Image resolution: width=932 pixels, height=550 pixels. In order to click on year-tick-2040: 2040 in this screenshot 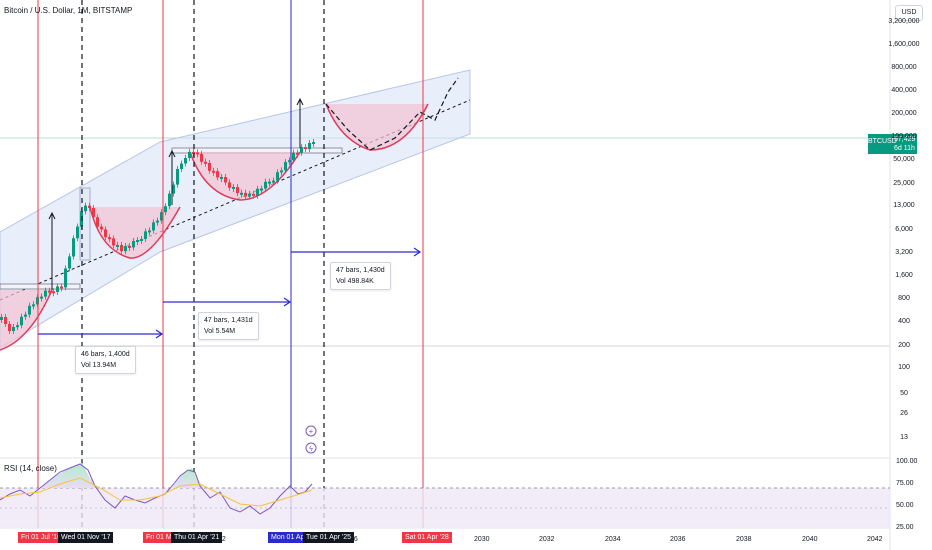, I will do `click(810, 539)`.